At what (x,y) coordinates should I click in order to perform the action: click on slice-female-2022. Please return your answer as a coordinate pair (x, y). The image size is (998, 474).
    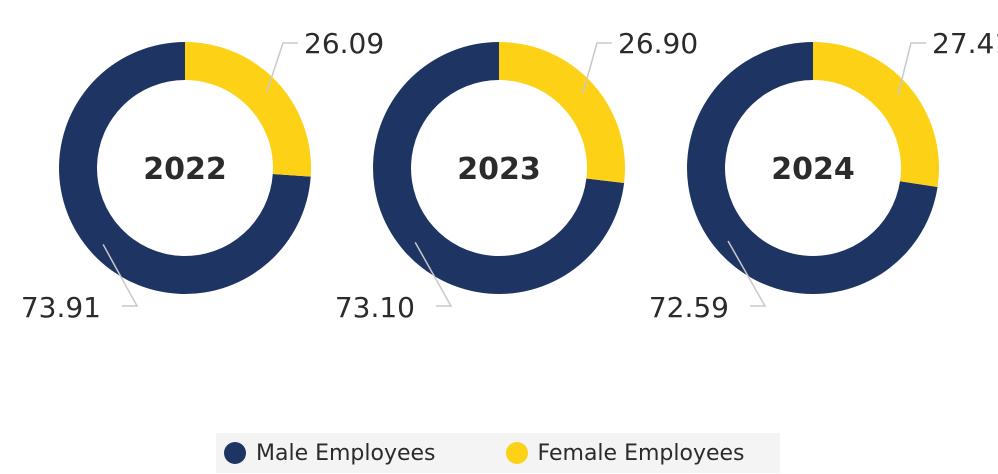
    Looking at the image, I should click on (248, 109).